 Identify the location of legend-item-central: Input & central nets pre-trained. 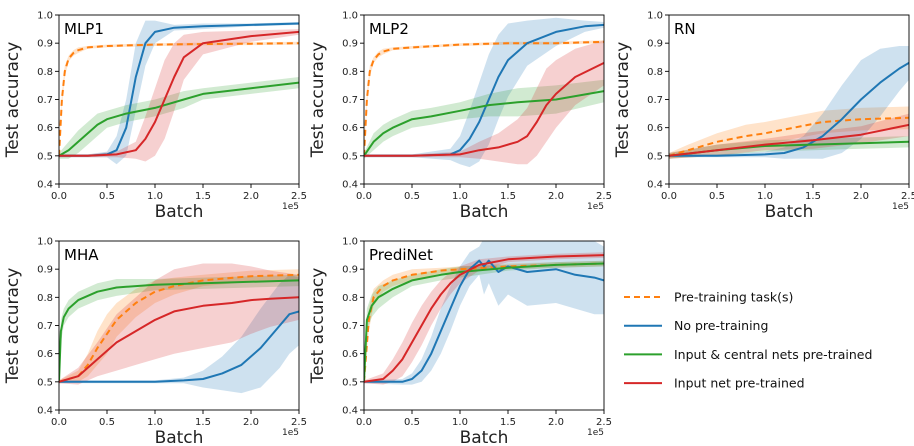
(748, 354).